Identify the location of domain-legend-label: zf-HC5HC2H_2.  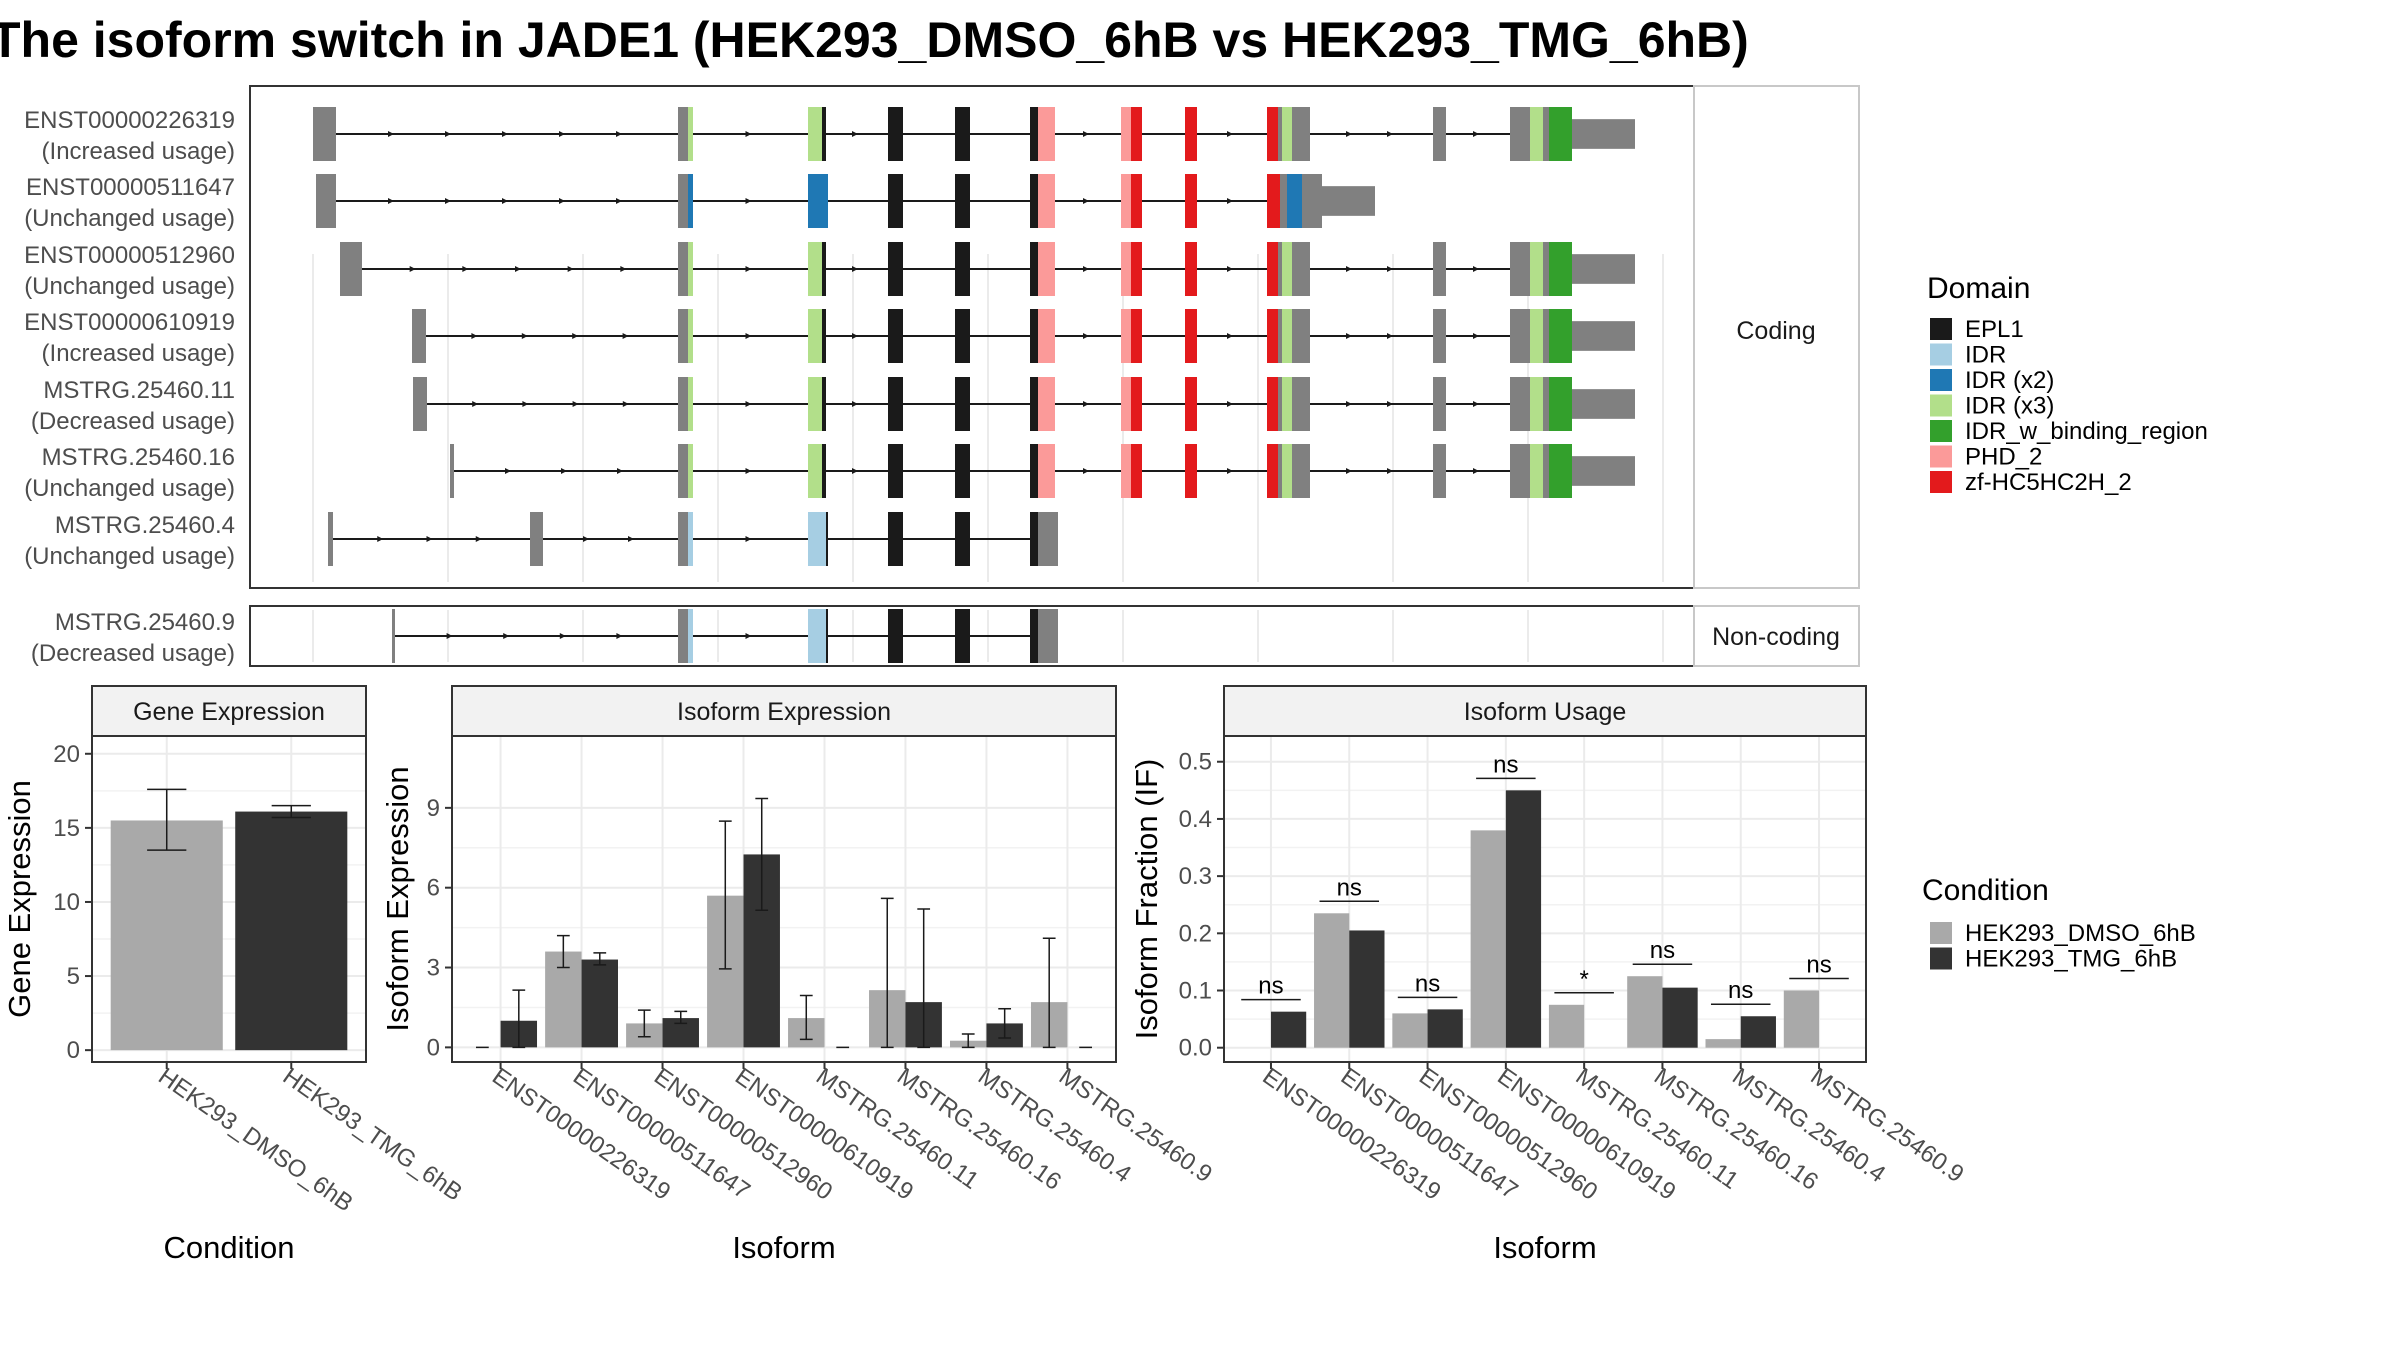
(2048, 482).